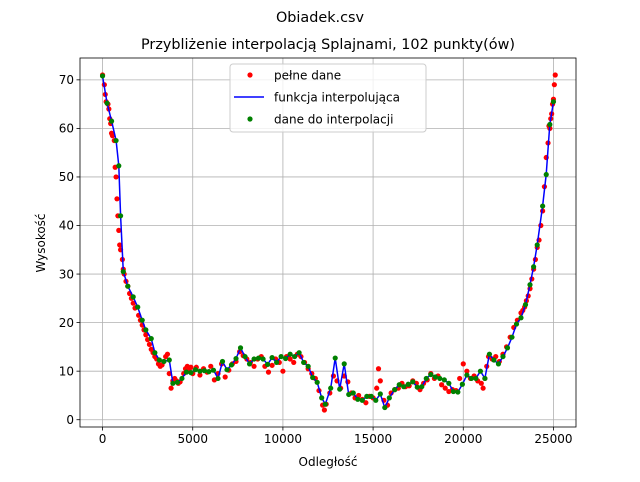 The image size is (640, 482). I want to click on legend-label-full-data: pełne dane, so click(307, 76).